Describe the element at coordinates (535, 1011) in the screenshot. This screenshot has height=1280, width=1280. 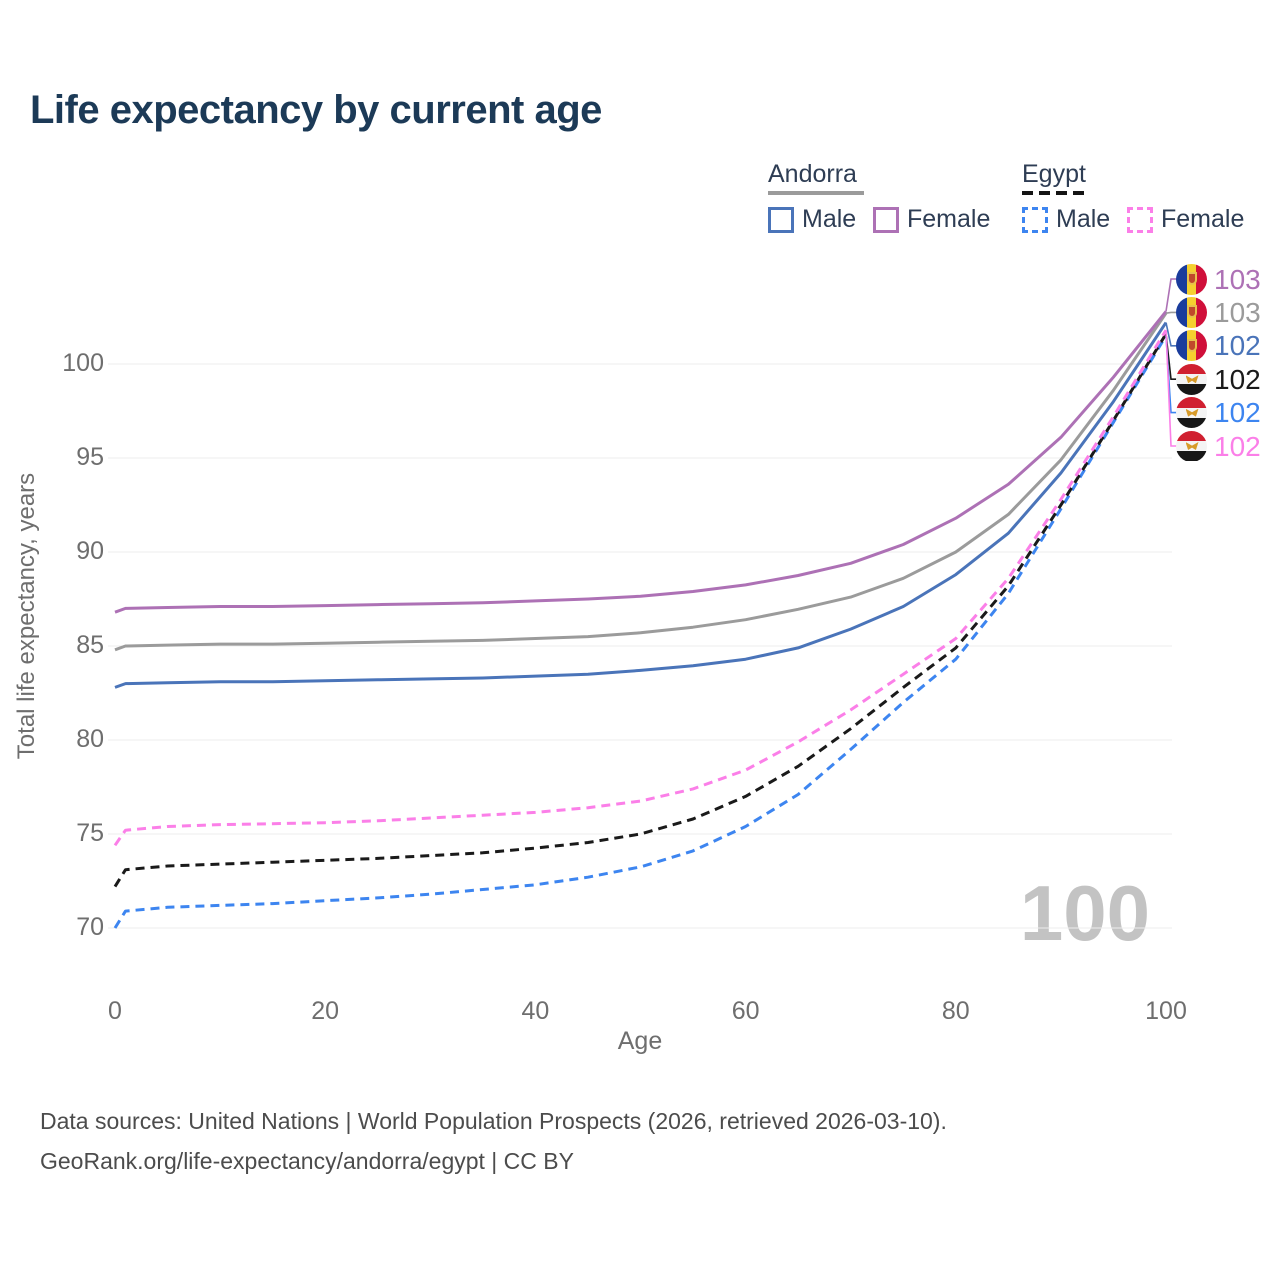
I see `x-tick-label: 40` at that location.